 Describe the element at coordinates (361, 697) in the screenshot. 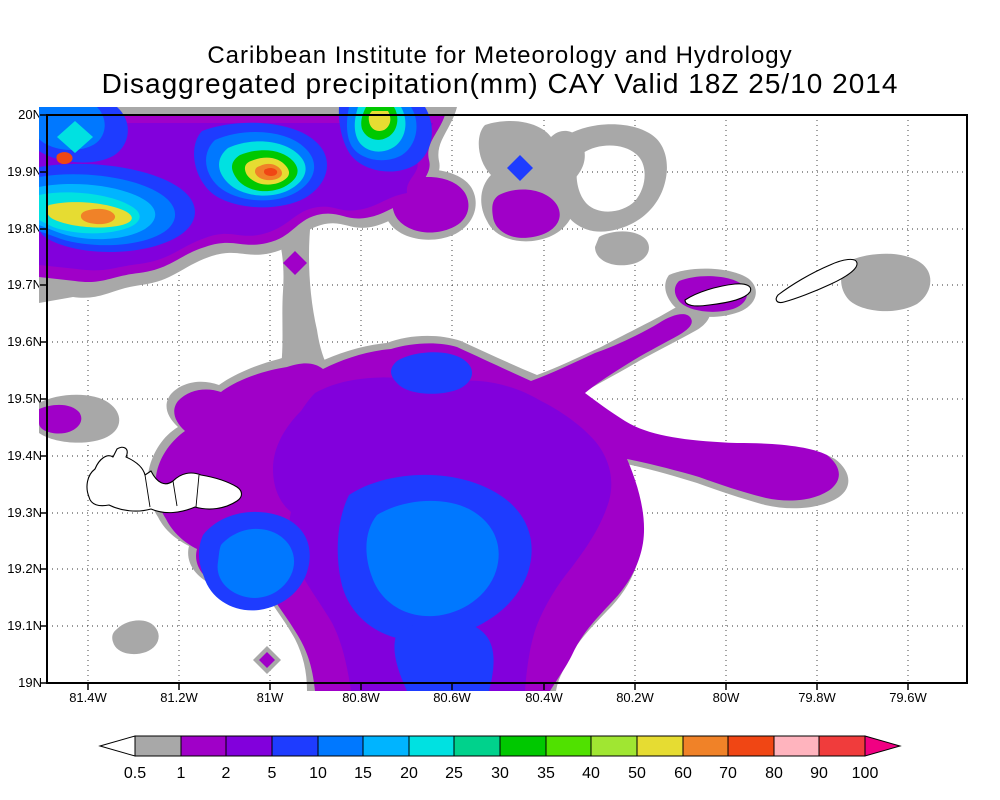

I see `lon-label: 80.8W` at that location.